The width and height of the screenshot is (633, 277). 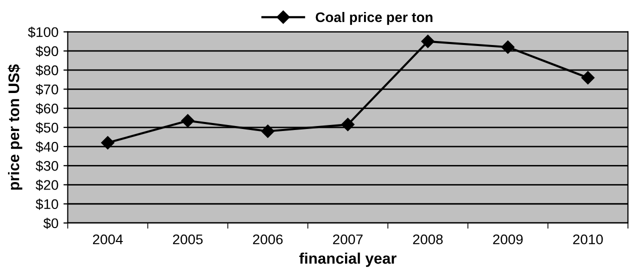 I want to click on y-tick-label: $20, so click(x=47, y=185).